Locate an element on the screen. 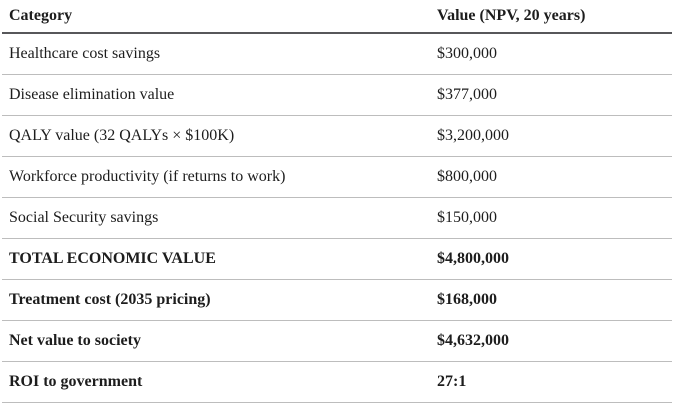  category-cell: Disease elimination value is located at coordinates (92, 94).